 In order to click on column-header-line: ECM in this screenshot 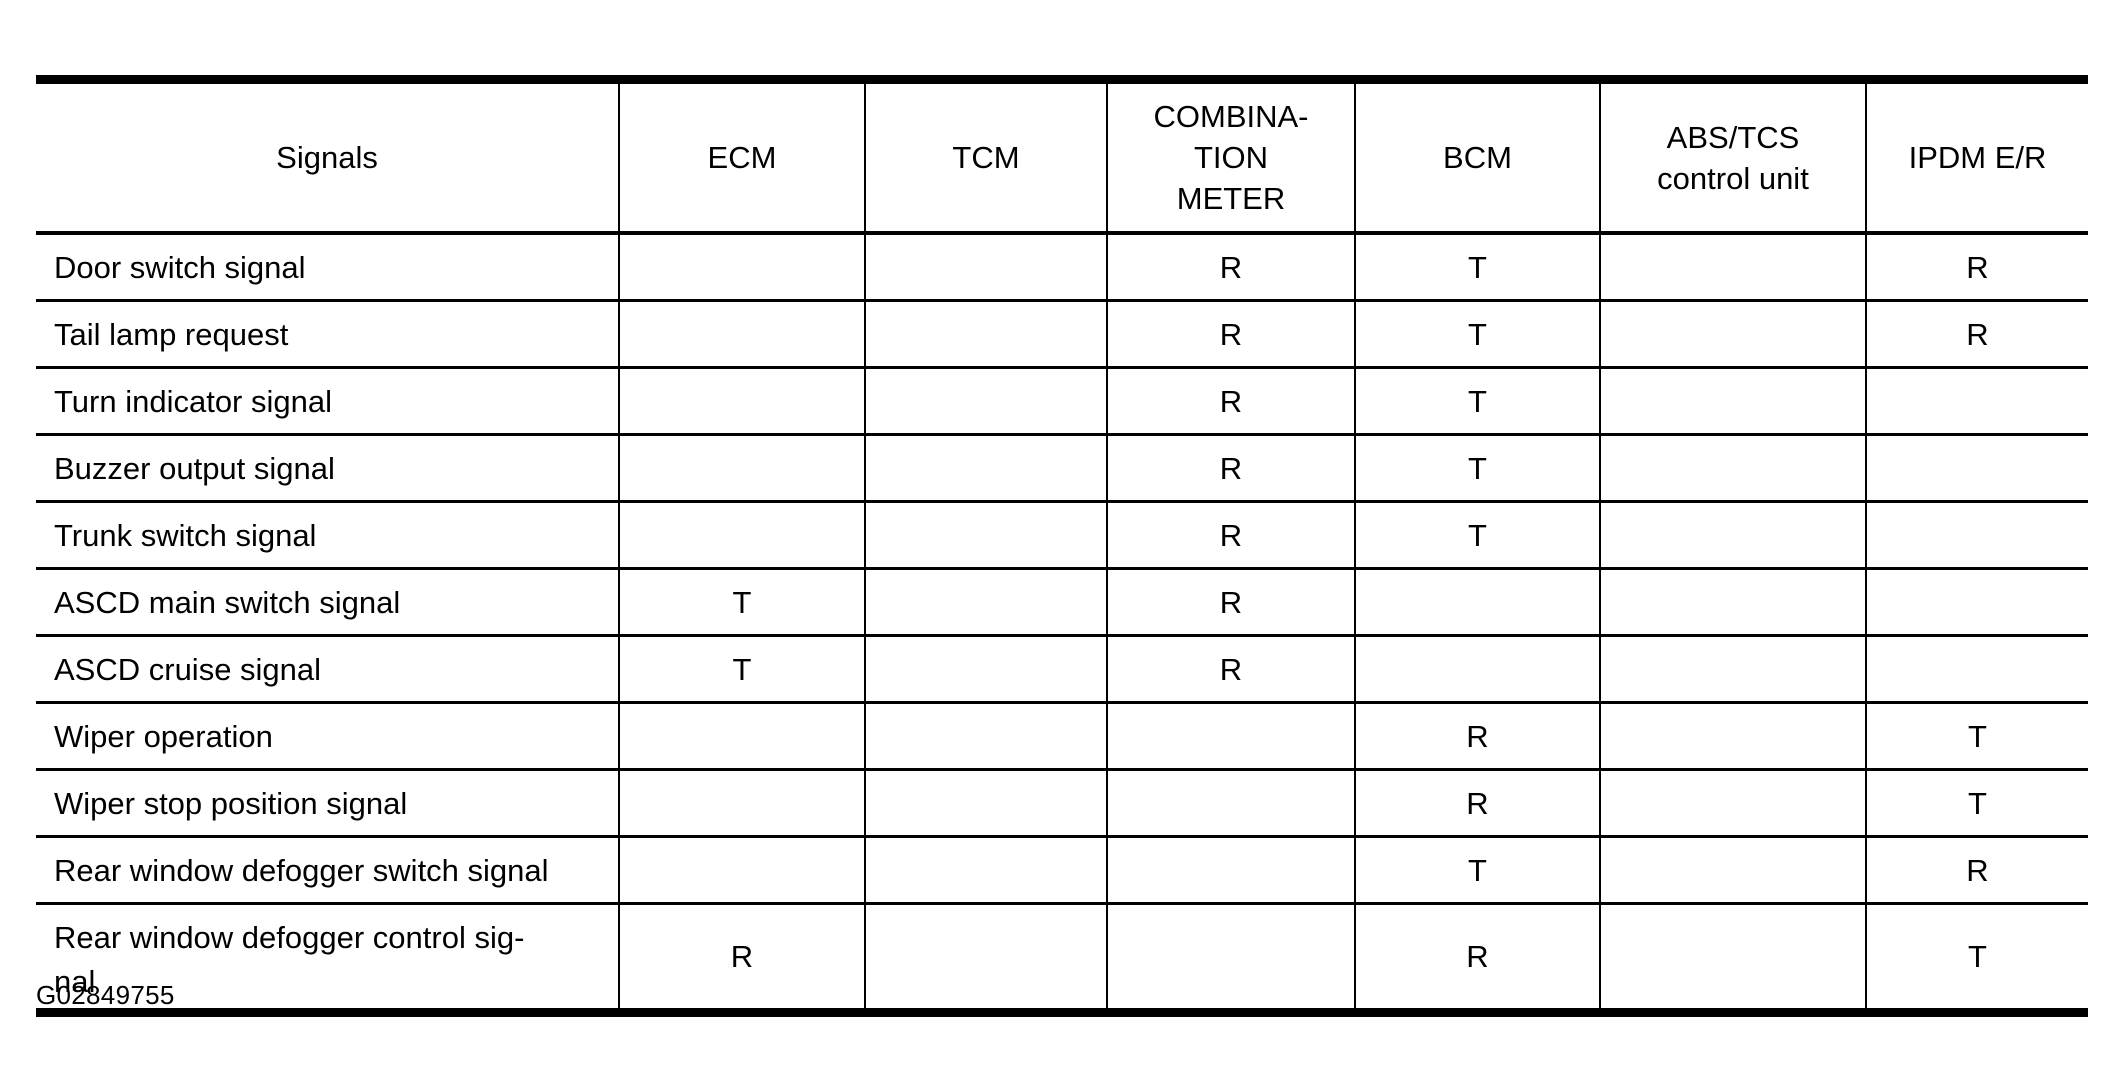, I will do `click(742, 157)`.